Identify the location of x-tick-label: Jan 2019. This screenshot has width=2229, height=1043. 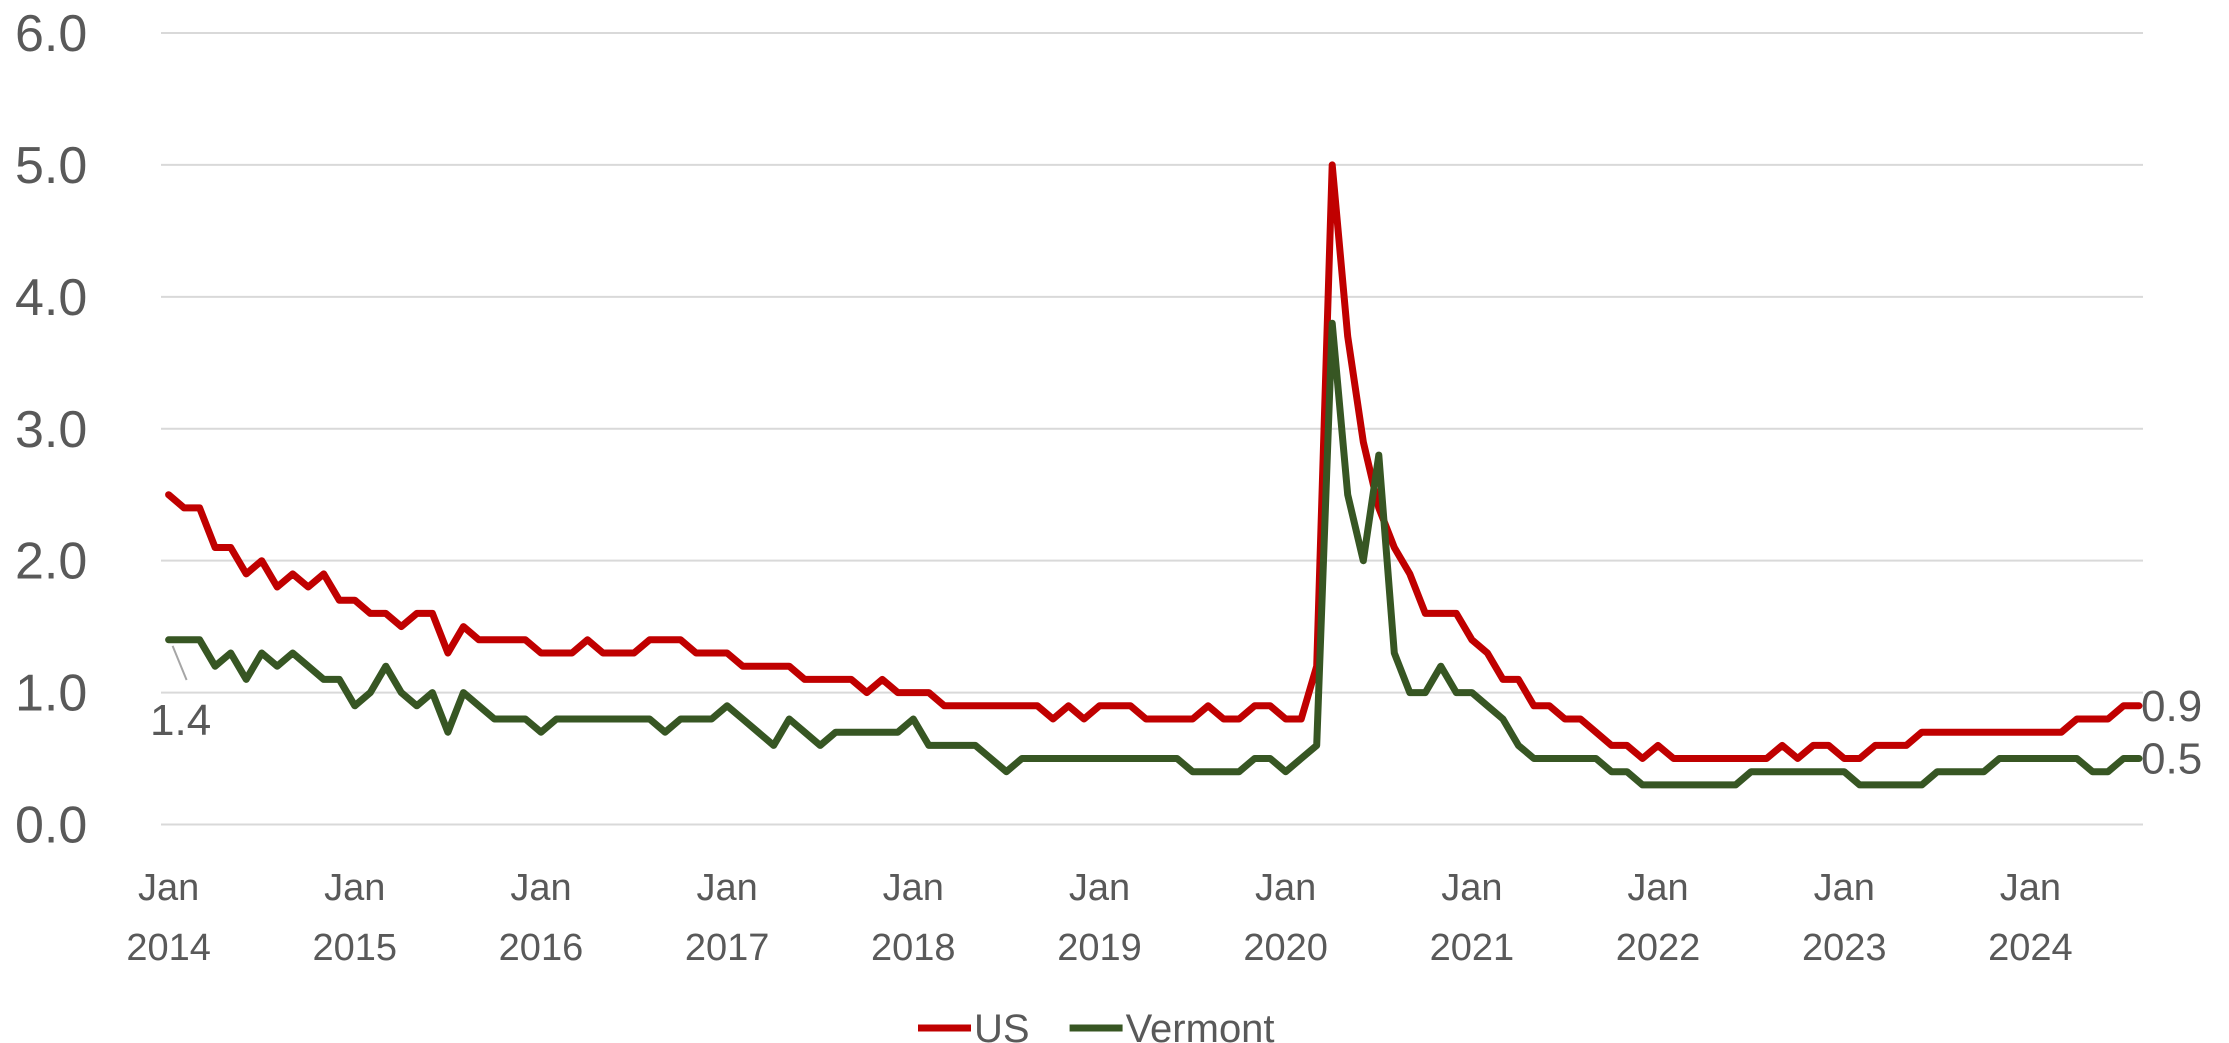
(1099, 918).